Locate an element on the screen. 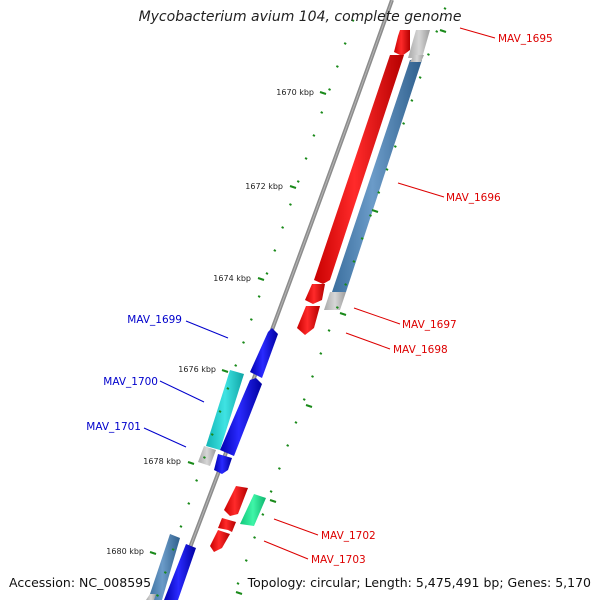  gene-mav-1699-block is located at coordinates (264, 353).